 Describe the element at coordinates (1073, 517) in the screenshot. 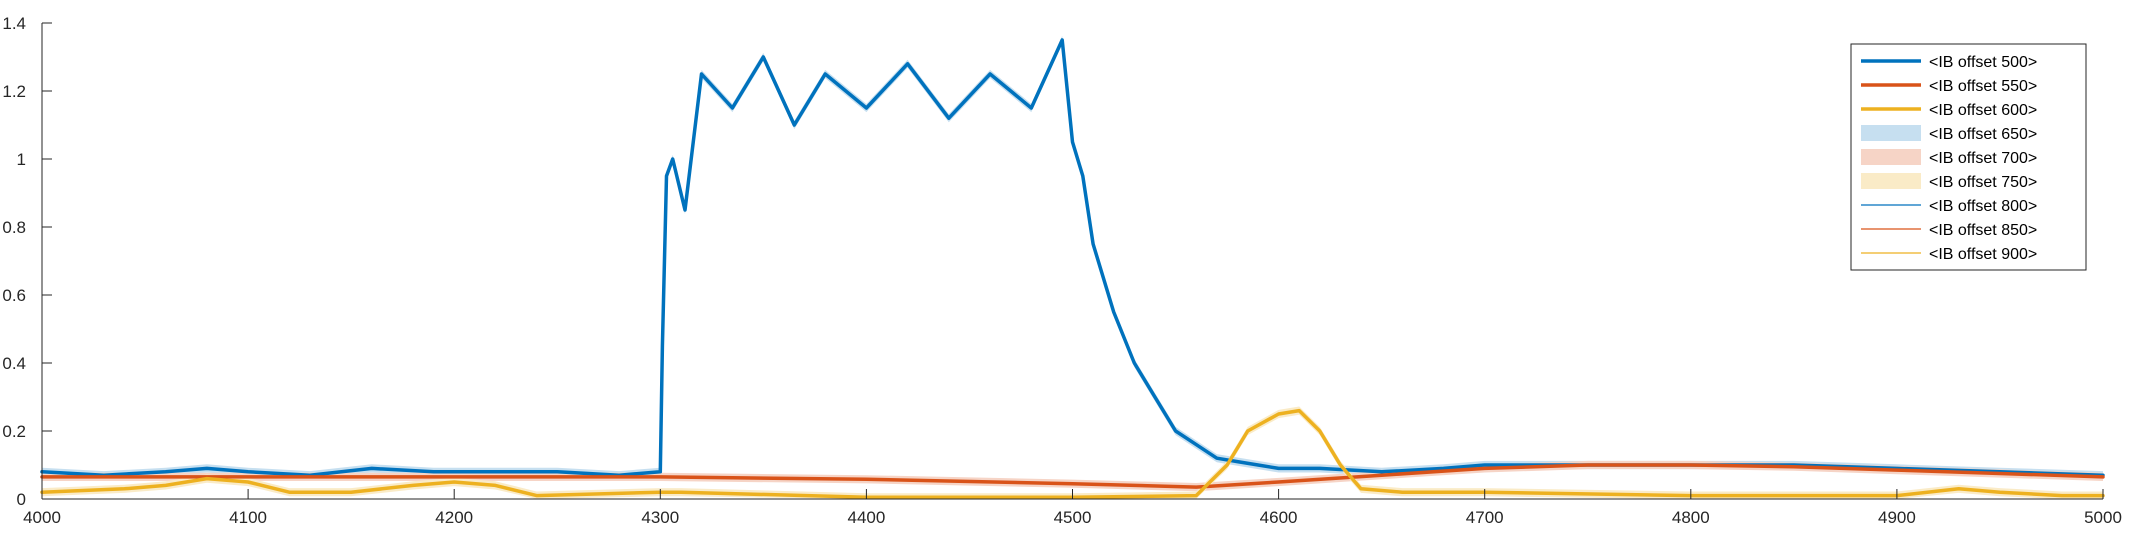

I see `x-tick-label: 4500` at that location.